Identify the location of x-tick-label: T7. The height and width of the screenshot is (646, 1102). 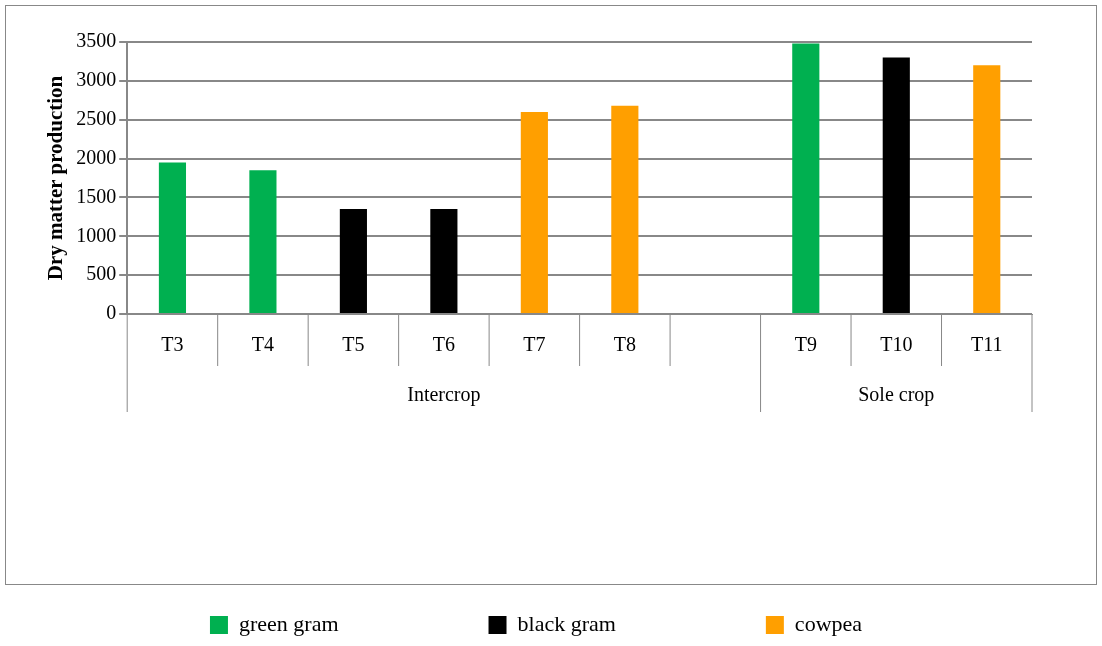
(534, 344).